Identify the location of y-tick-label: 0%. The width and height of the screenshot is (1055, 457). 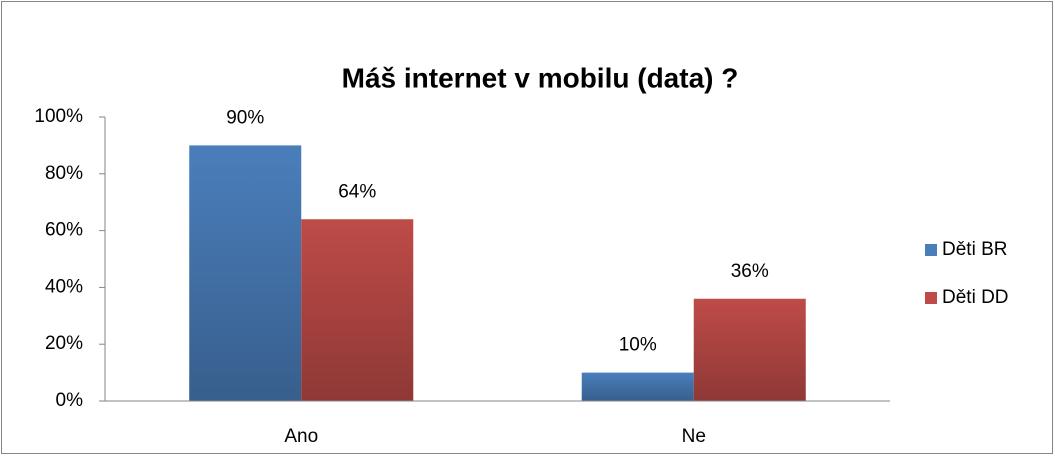
(70, 400).